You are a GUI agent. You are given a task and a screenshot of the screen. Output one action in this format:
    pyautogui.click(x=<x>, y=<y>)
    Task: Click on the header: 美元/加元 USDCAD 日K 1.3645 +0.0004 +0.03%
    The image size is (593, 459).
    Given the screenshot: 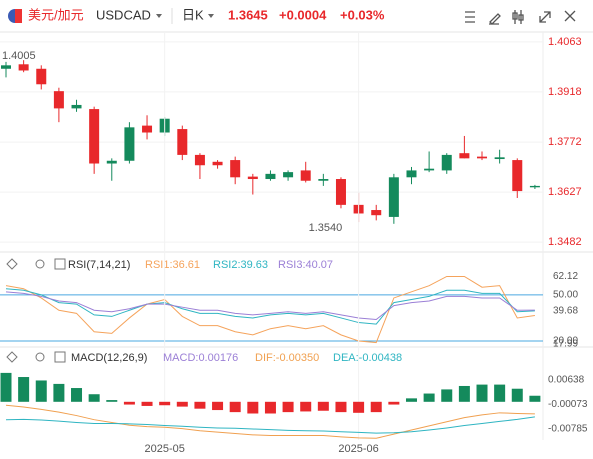 What is the action you would take?
    pyautogui.click(x=292, y=16)
    